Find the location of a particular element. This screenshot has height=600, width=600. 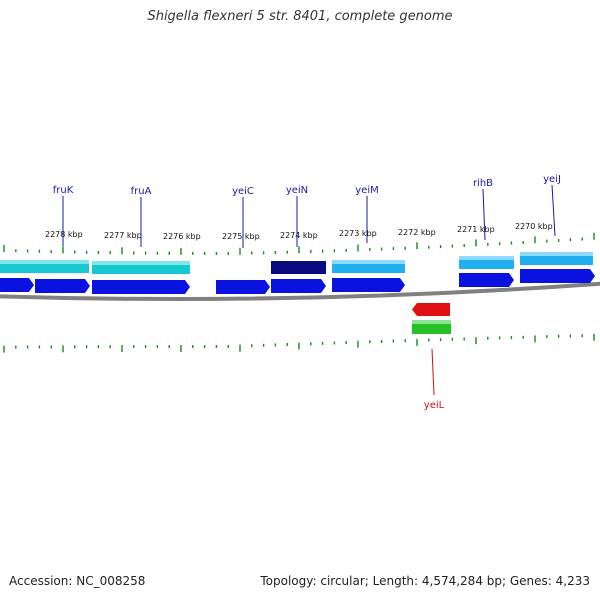

accession-text: Accession: NC_008258 is located at coordinates (77, 581).